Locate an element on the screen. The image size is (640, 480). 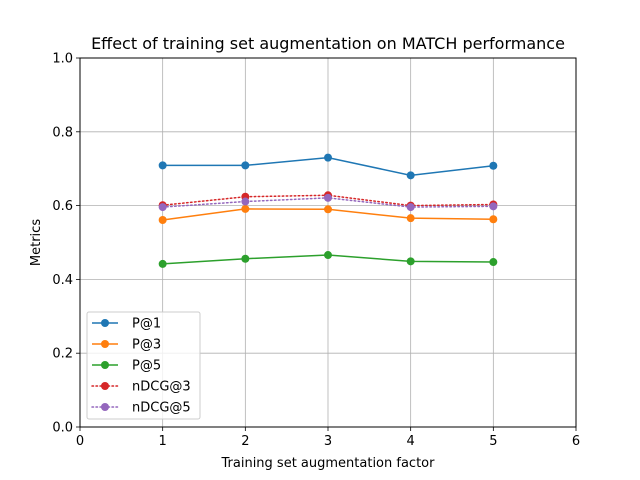
legend-label: nDCG@3 is located at coordinates (161, 387).